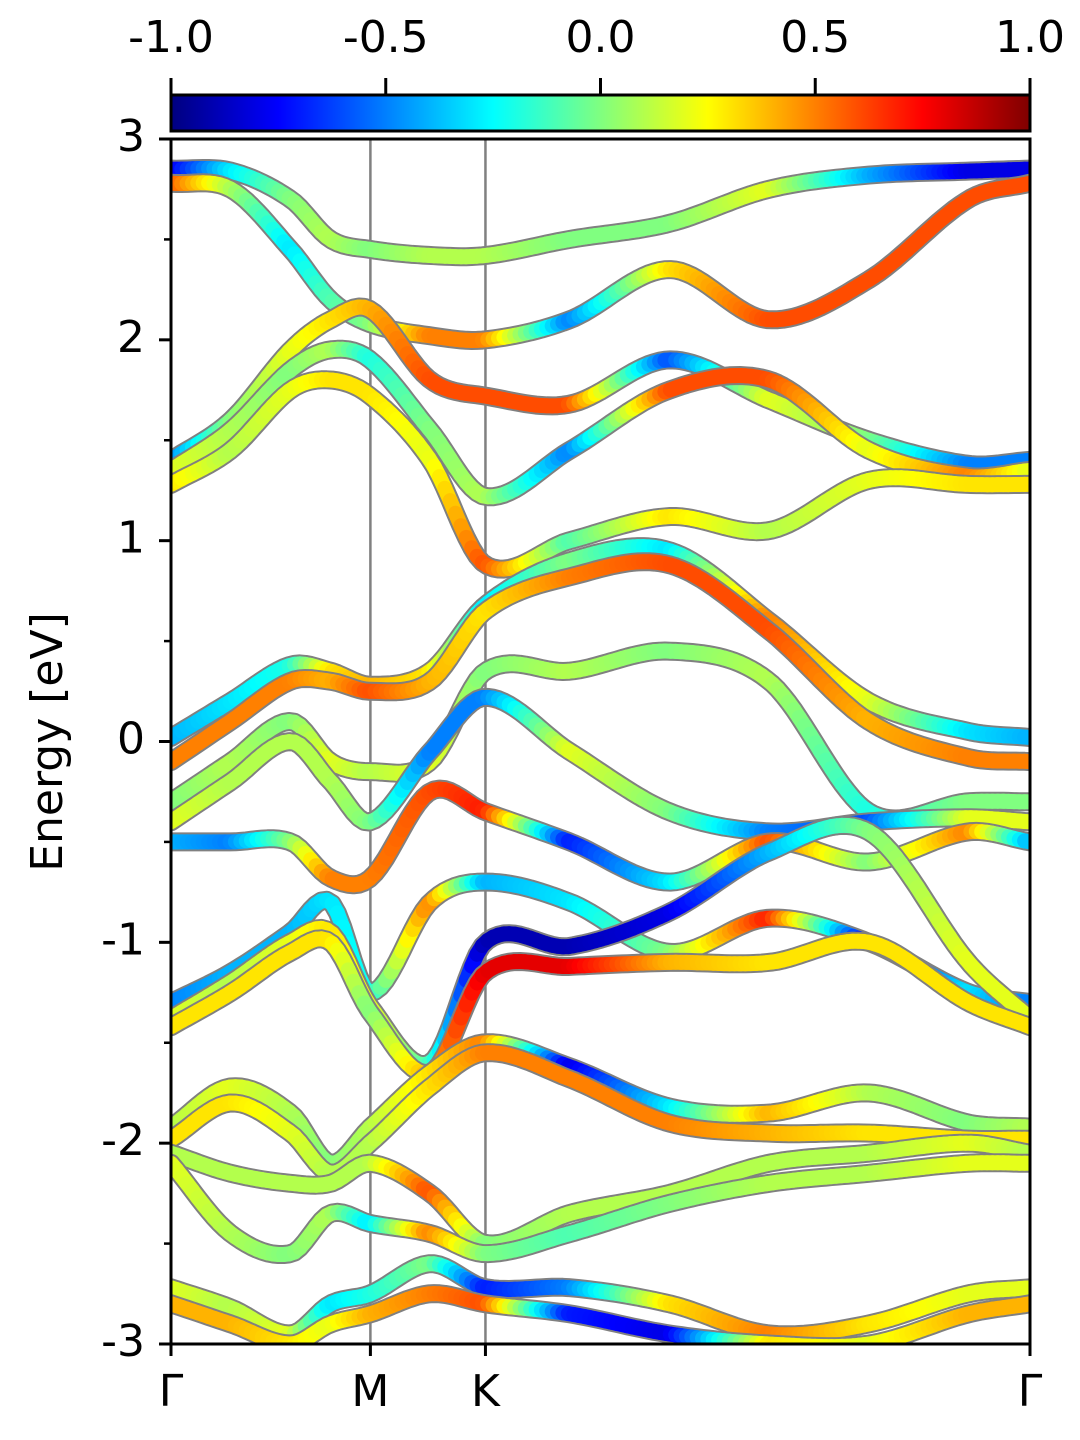  Describe the element at coordinates (1030, 37) in the screenshot. I see `colorbar-tick-label: 1.0` at that location.